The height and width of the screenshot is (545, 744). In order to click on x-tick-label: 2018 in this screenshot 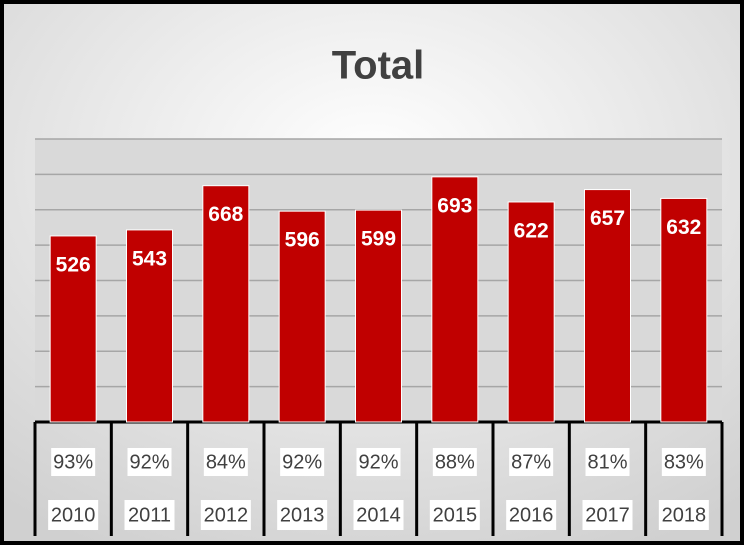, I will do `click(684, 515)`.